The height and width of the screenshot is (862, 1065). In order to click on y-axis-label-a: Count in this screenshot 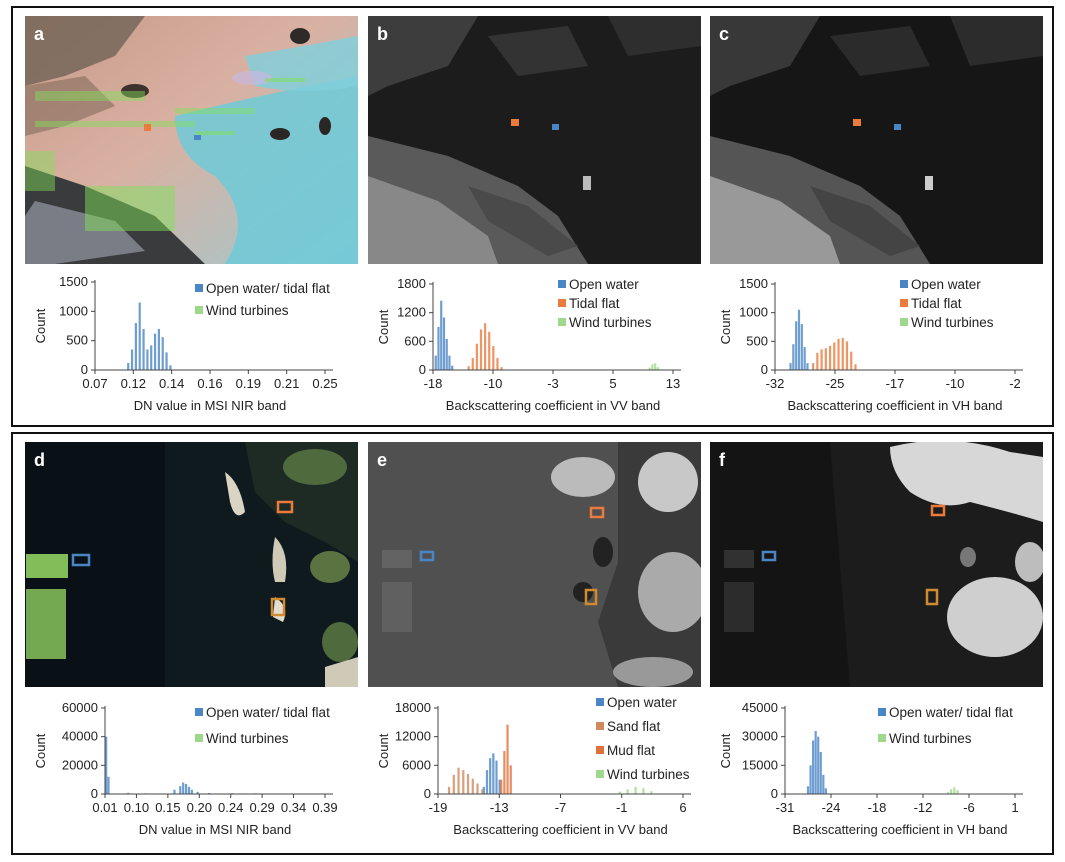, I will do `click(40, 325)`.